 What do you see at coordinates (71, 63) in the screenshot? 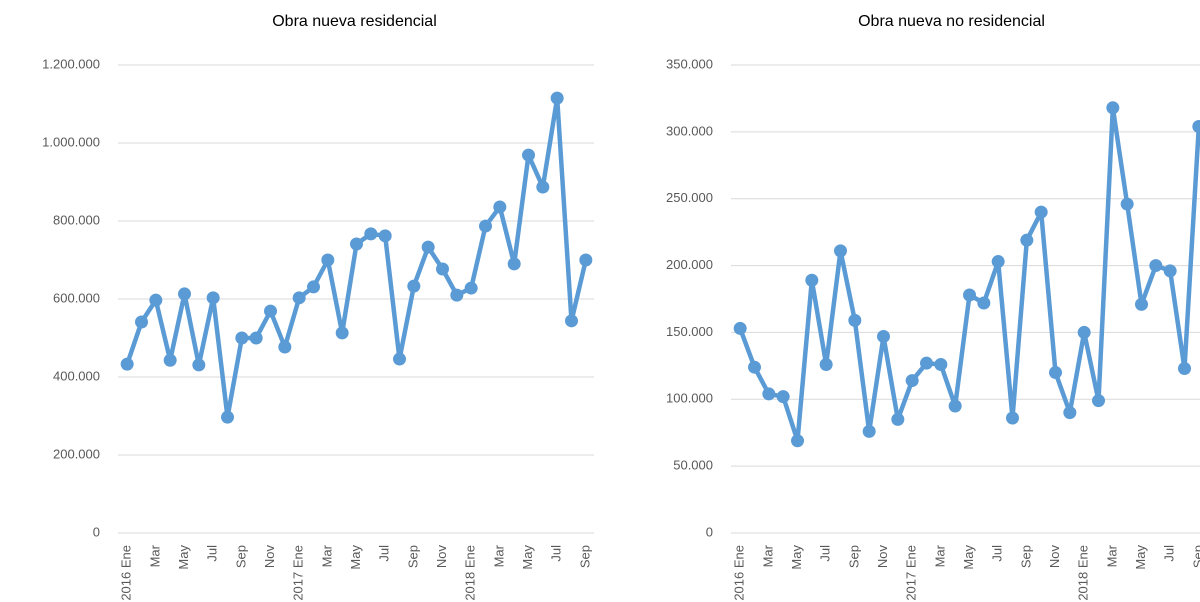
I see `y-tick-label: 1.200.000` at bounding box center [71, 63].